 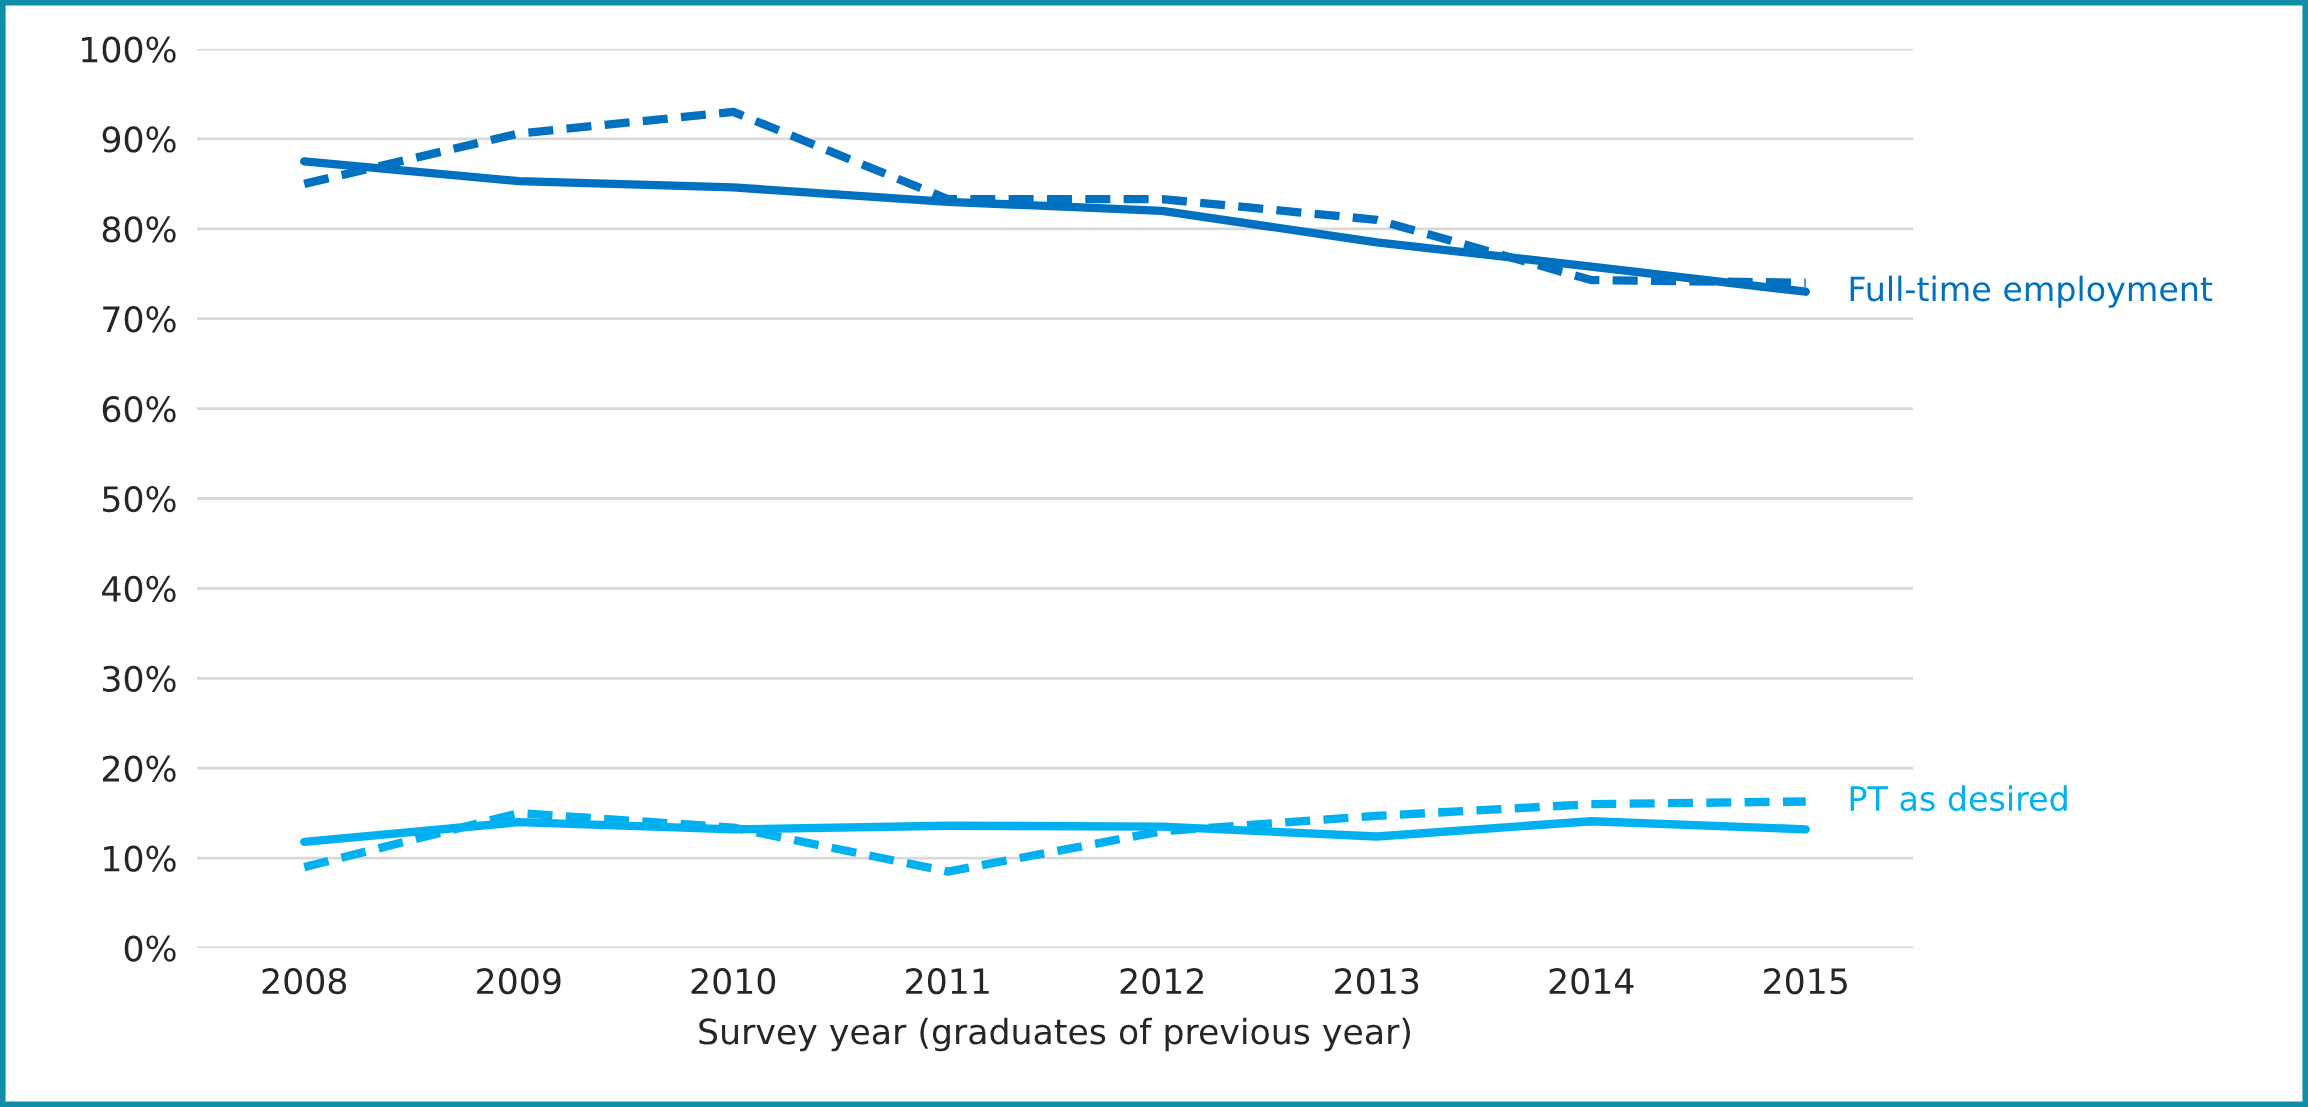 What do you see at coordinates (947, 981) in the screenshot?
I see `x-tick-label: 2011` at bounding box center [947, 981].